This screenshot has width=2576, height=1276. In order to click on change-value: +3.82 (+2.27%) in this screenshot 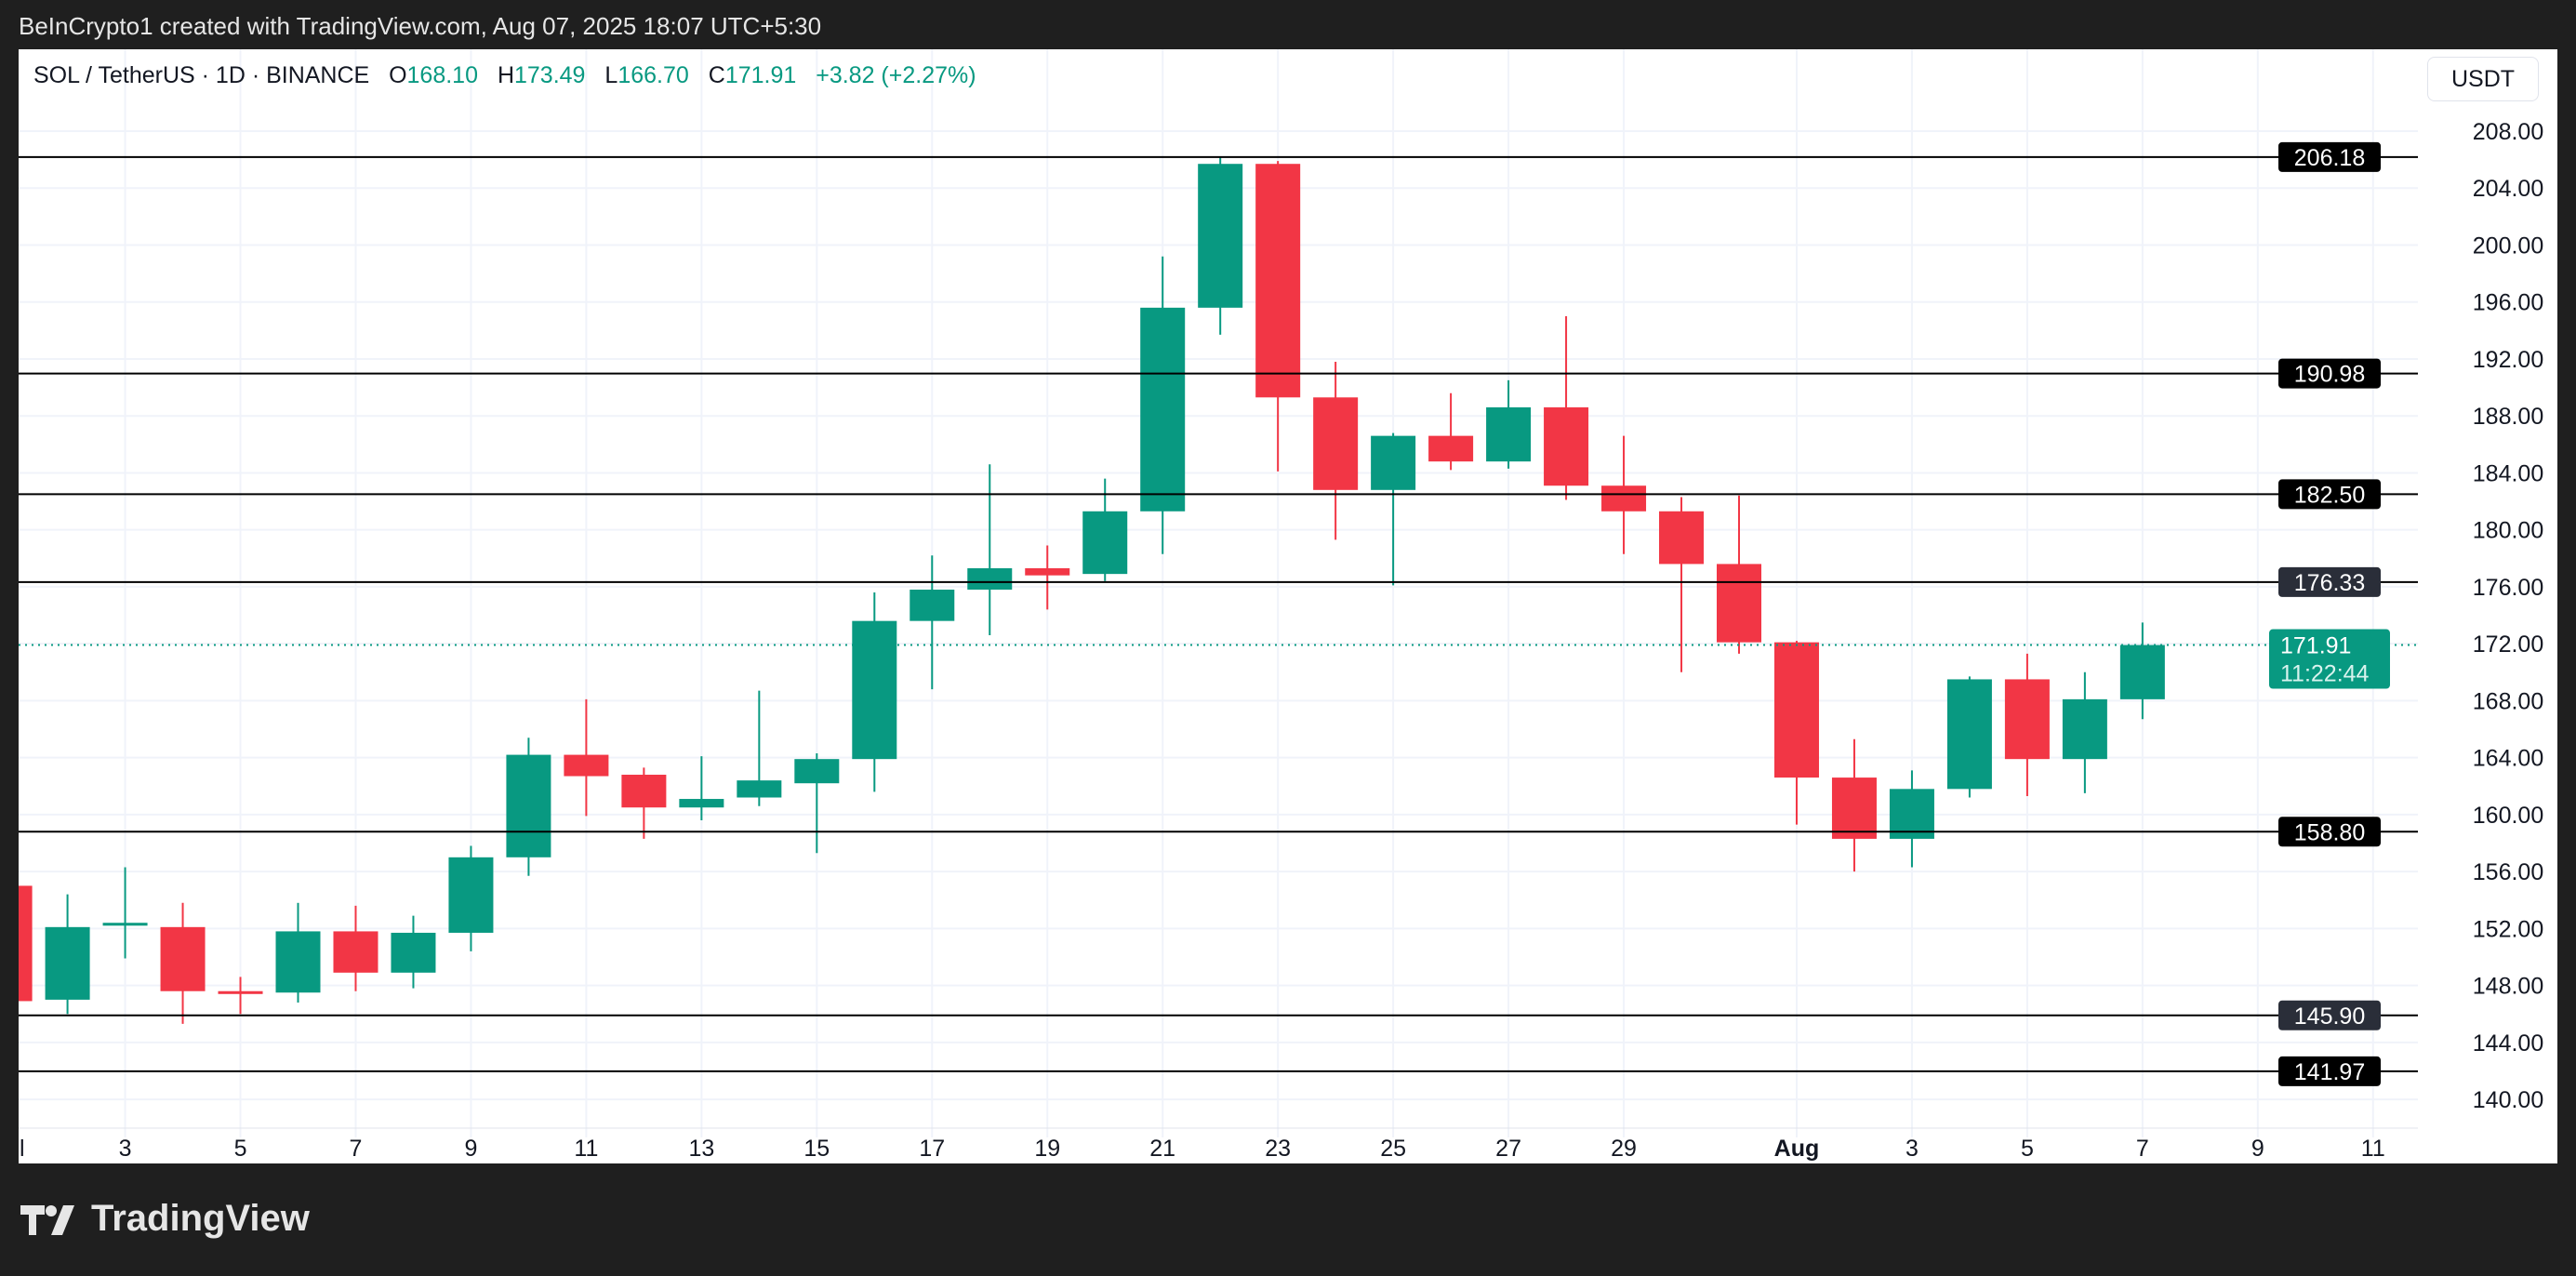, I will do `click(896, 75)`.